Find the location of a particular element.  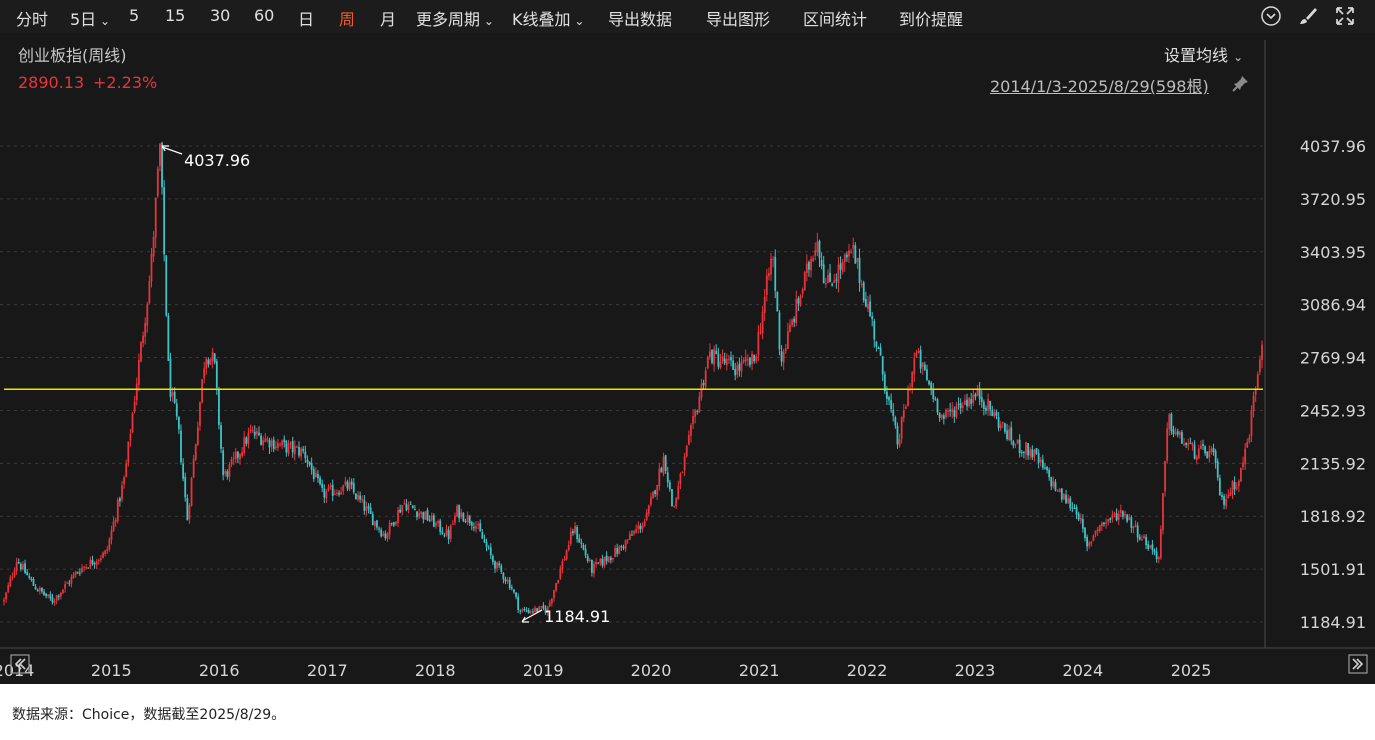

period-tab-10: K线叠加 ⌄ is located at coordinates (548, 18).